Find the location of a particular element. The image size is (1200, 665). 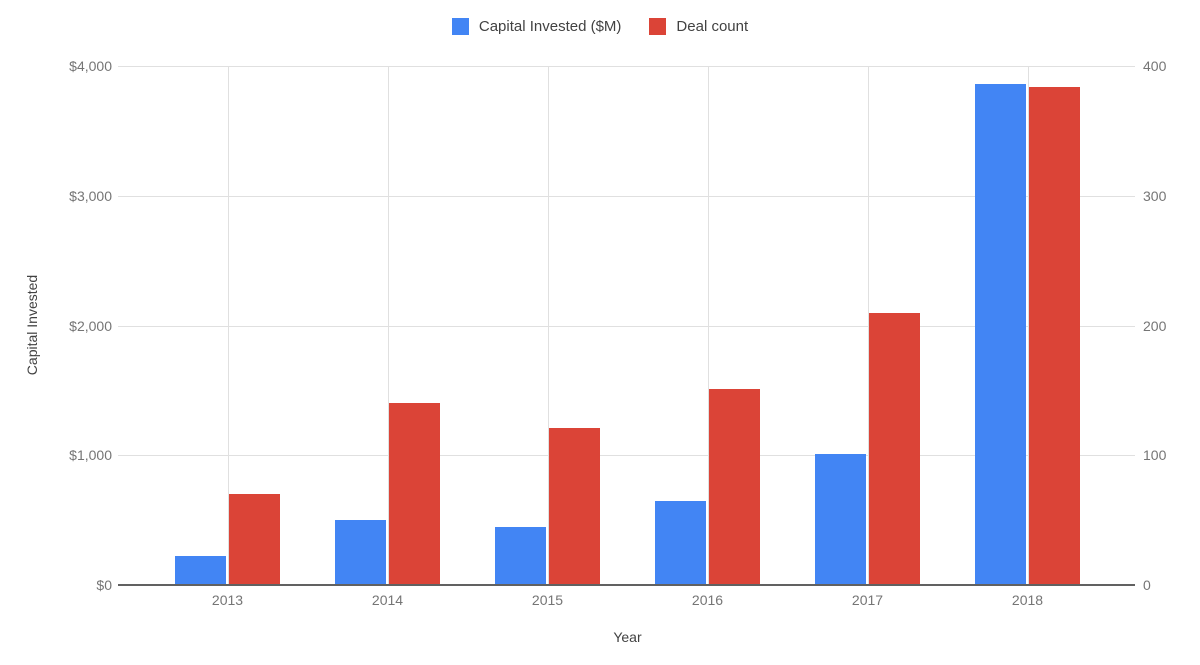

x-axis-line is located at coordinates (626, 585).